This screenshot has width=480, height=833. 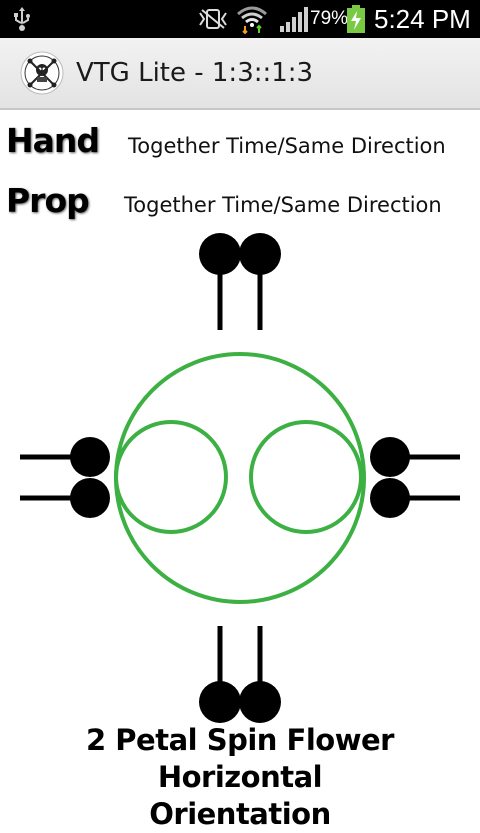 What do you see at coordinates (287, 146) in the screenshot?
I see `hand-selector: Together Time/Same Direction` at bounding box center [287, 146].